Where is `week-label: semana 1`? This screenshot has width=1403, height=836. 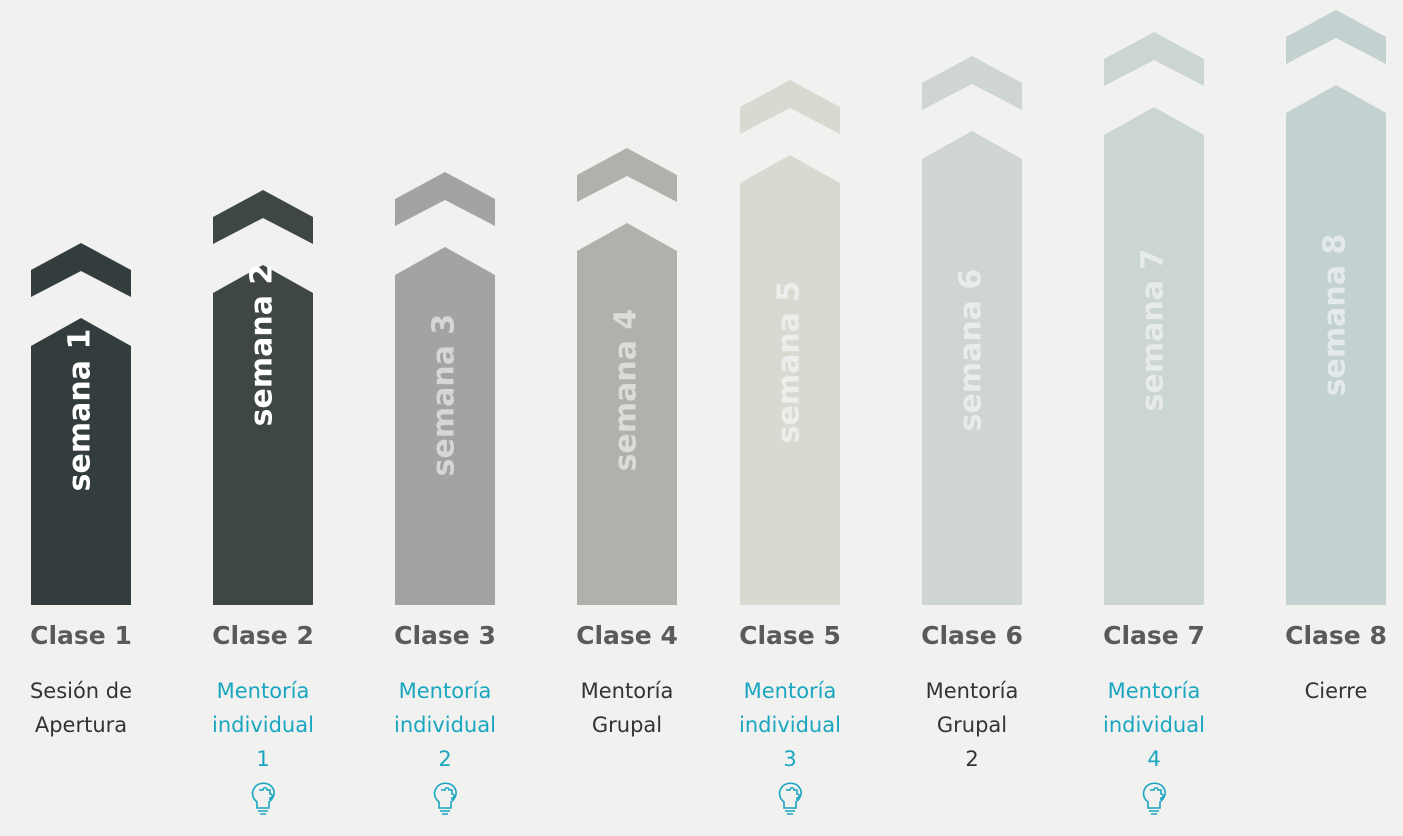 week-label: semana 1 is located at coordinates (80, 410).